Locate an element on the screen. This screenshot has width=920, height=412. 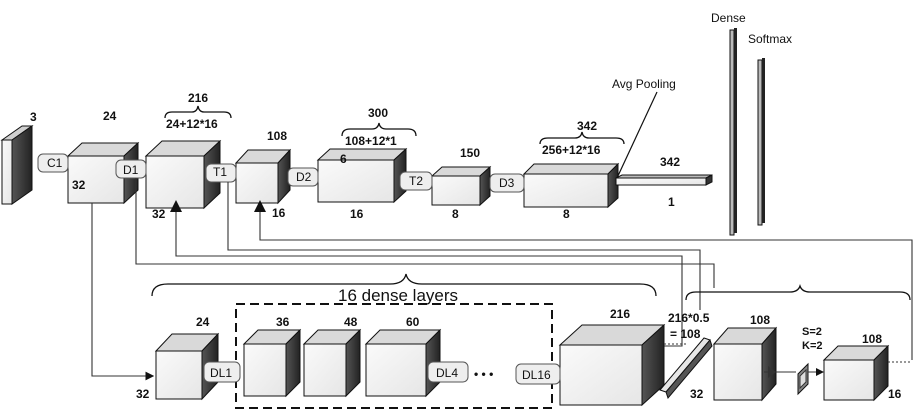
pool-depth-bottom-label: 108 is located at coordinates (872, 339).